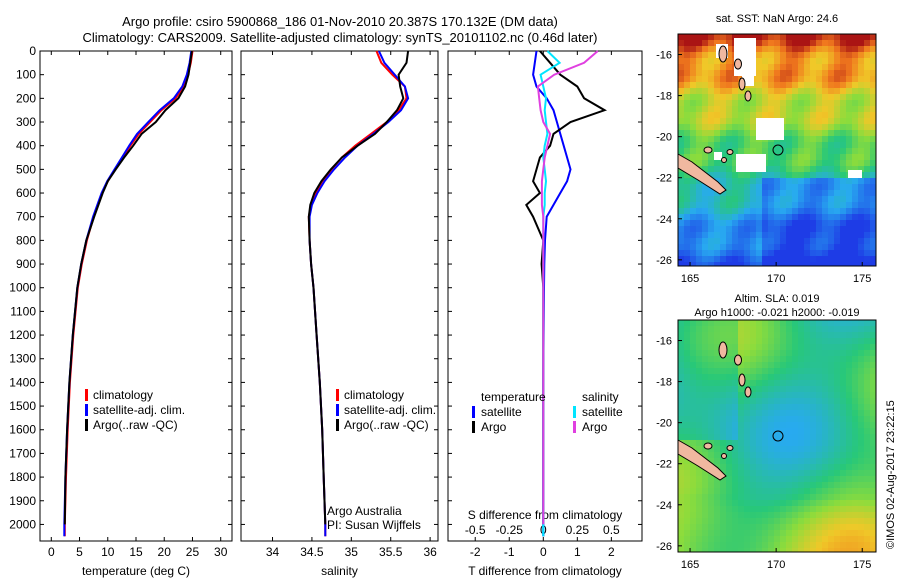  Describe the element at coordinates (475, 530) in the screenshot. I see `s-tick-label: -0.5` at that location.